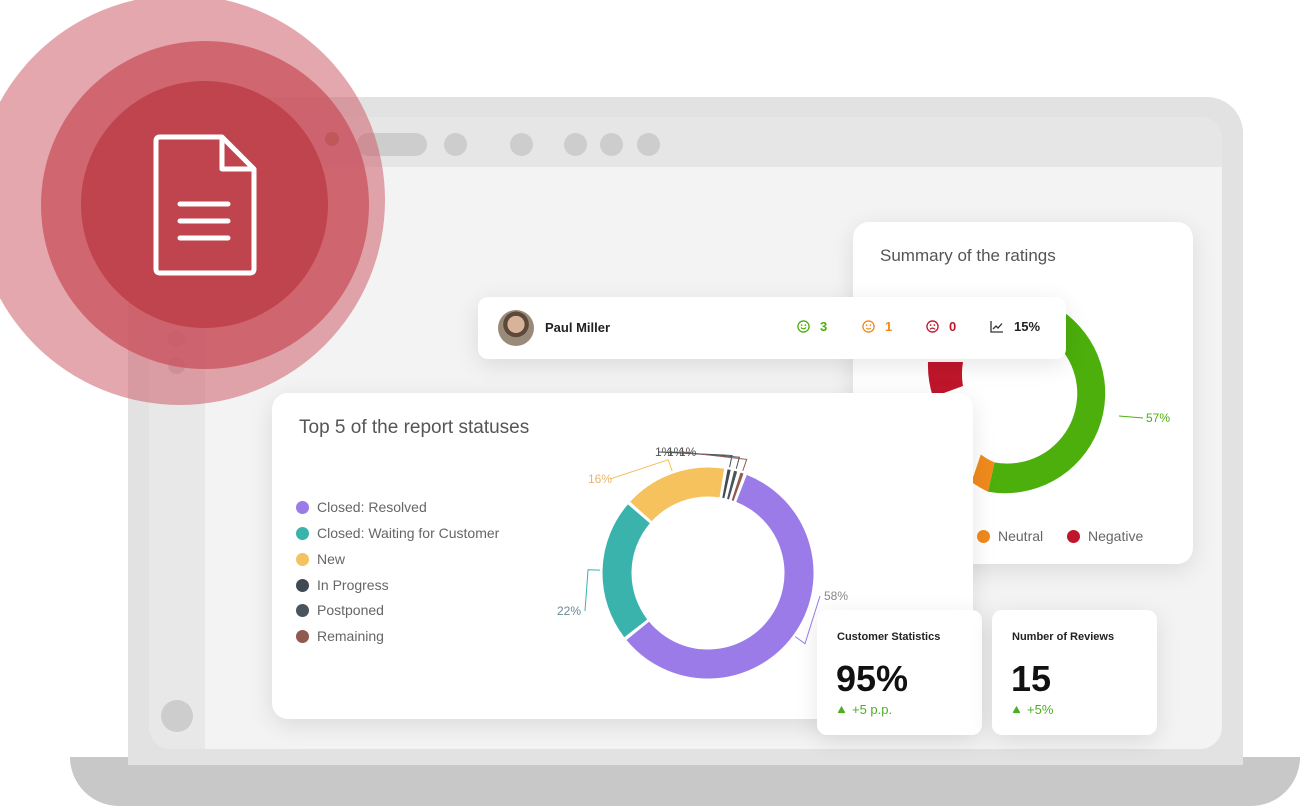  Describe the element at coordinates (983, 473) in the screenshot. I see `neutral-slice` at that location.